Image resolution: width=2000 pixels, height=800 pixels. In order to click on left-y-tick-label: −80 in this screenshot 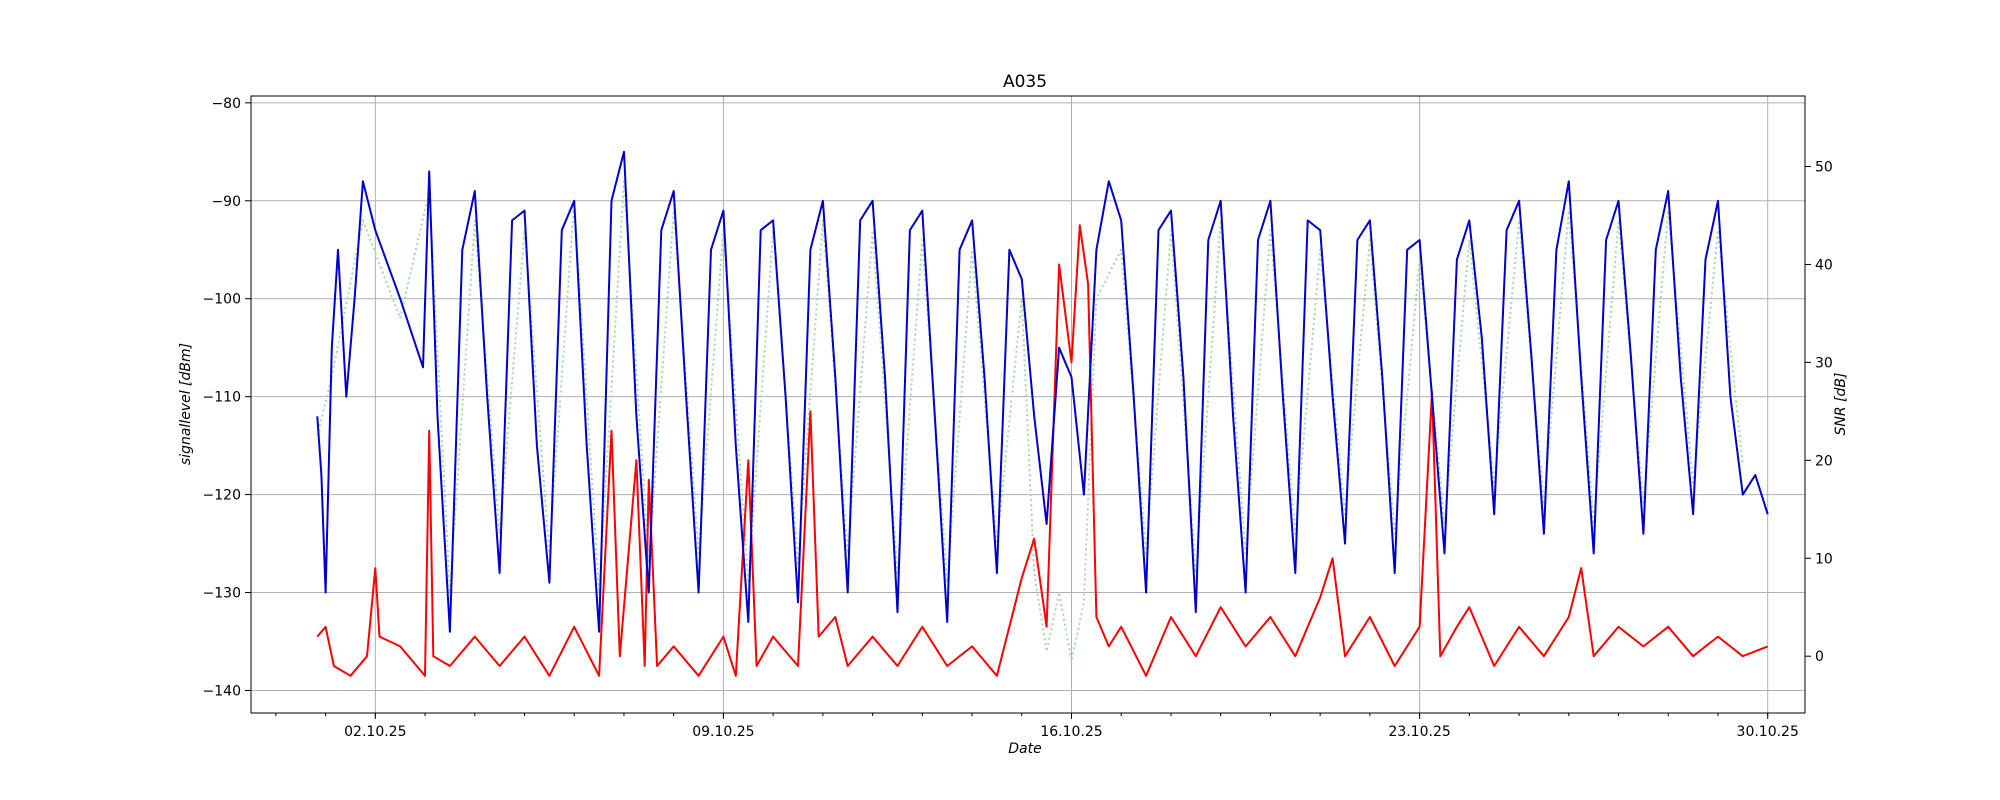, I will do `click(226, 104)`.